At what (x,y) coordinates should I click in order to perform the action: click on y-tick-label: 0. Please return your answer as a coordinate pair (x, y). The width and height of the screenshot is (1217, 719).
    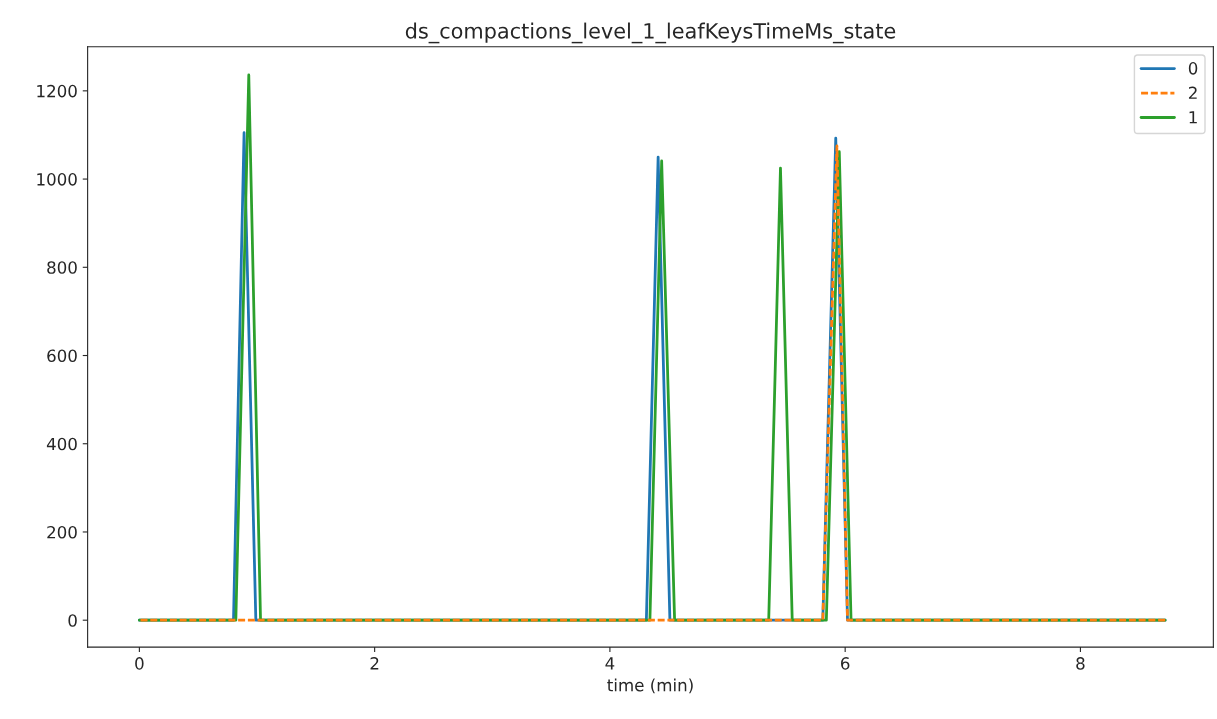
    Looking at the image, I should click on (72, 620).